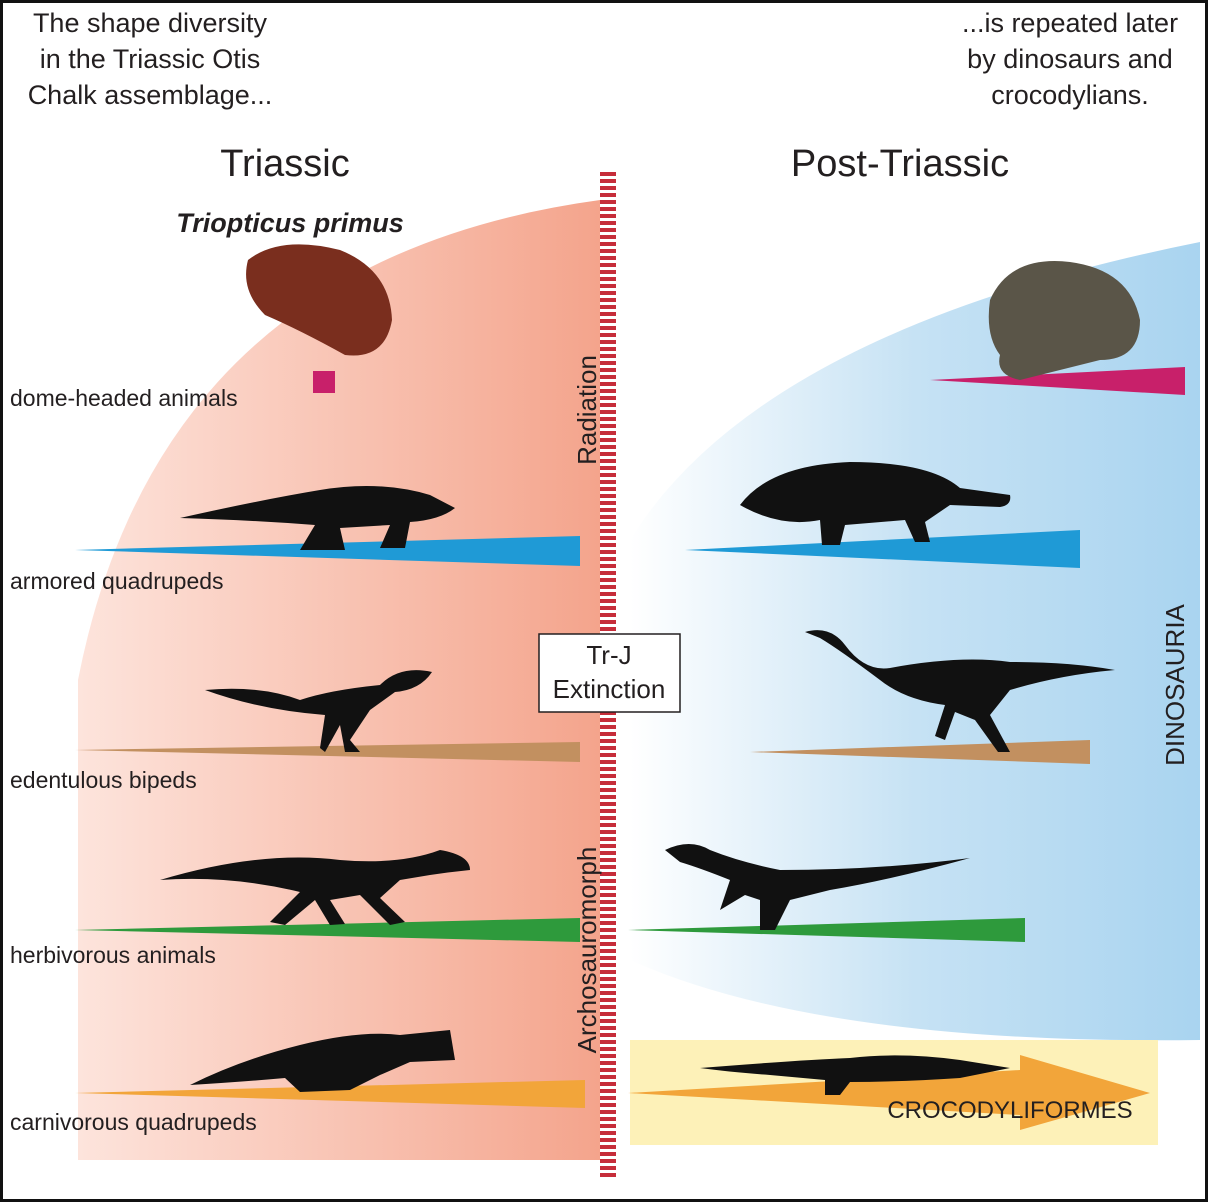 This screenshot has height=1202, width=1208. What do you see at coordinates (609, 689) in the screenshot?
I see `event-label: Extinction` at bounding box center [609, 689].